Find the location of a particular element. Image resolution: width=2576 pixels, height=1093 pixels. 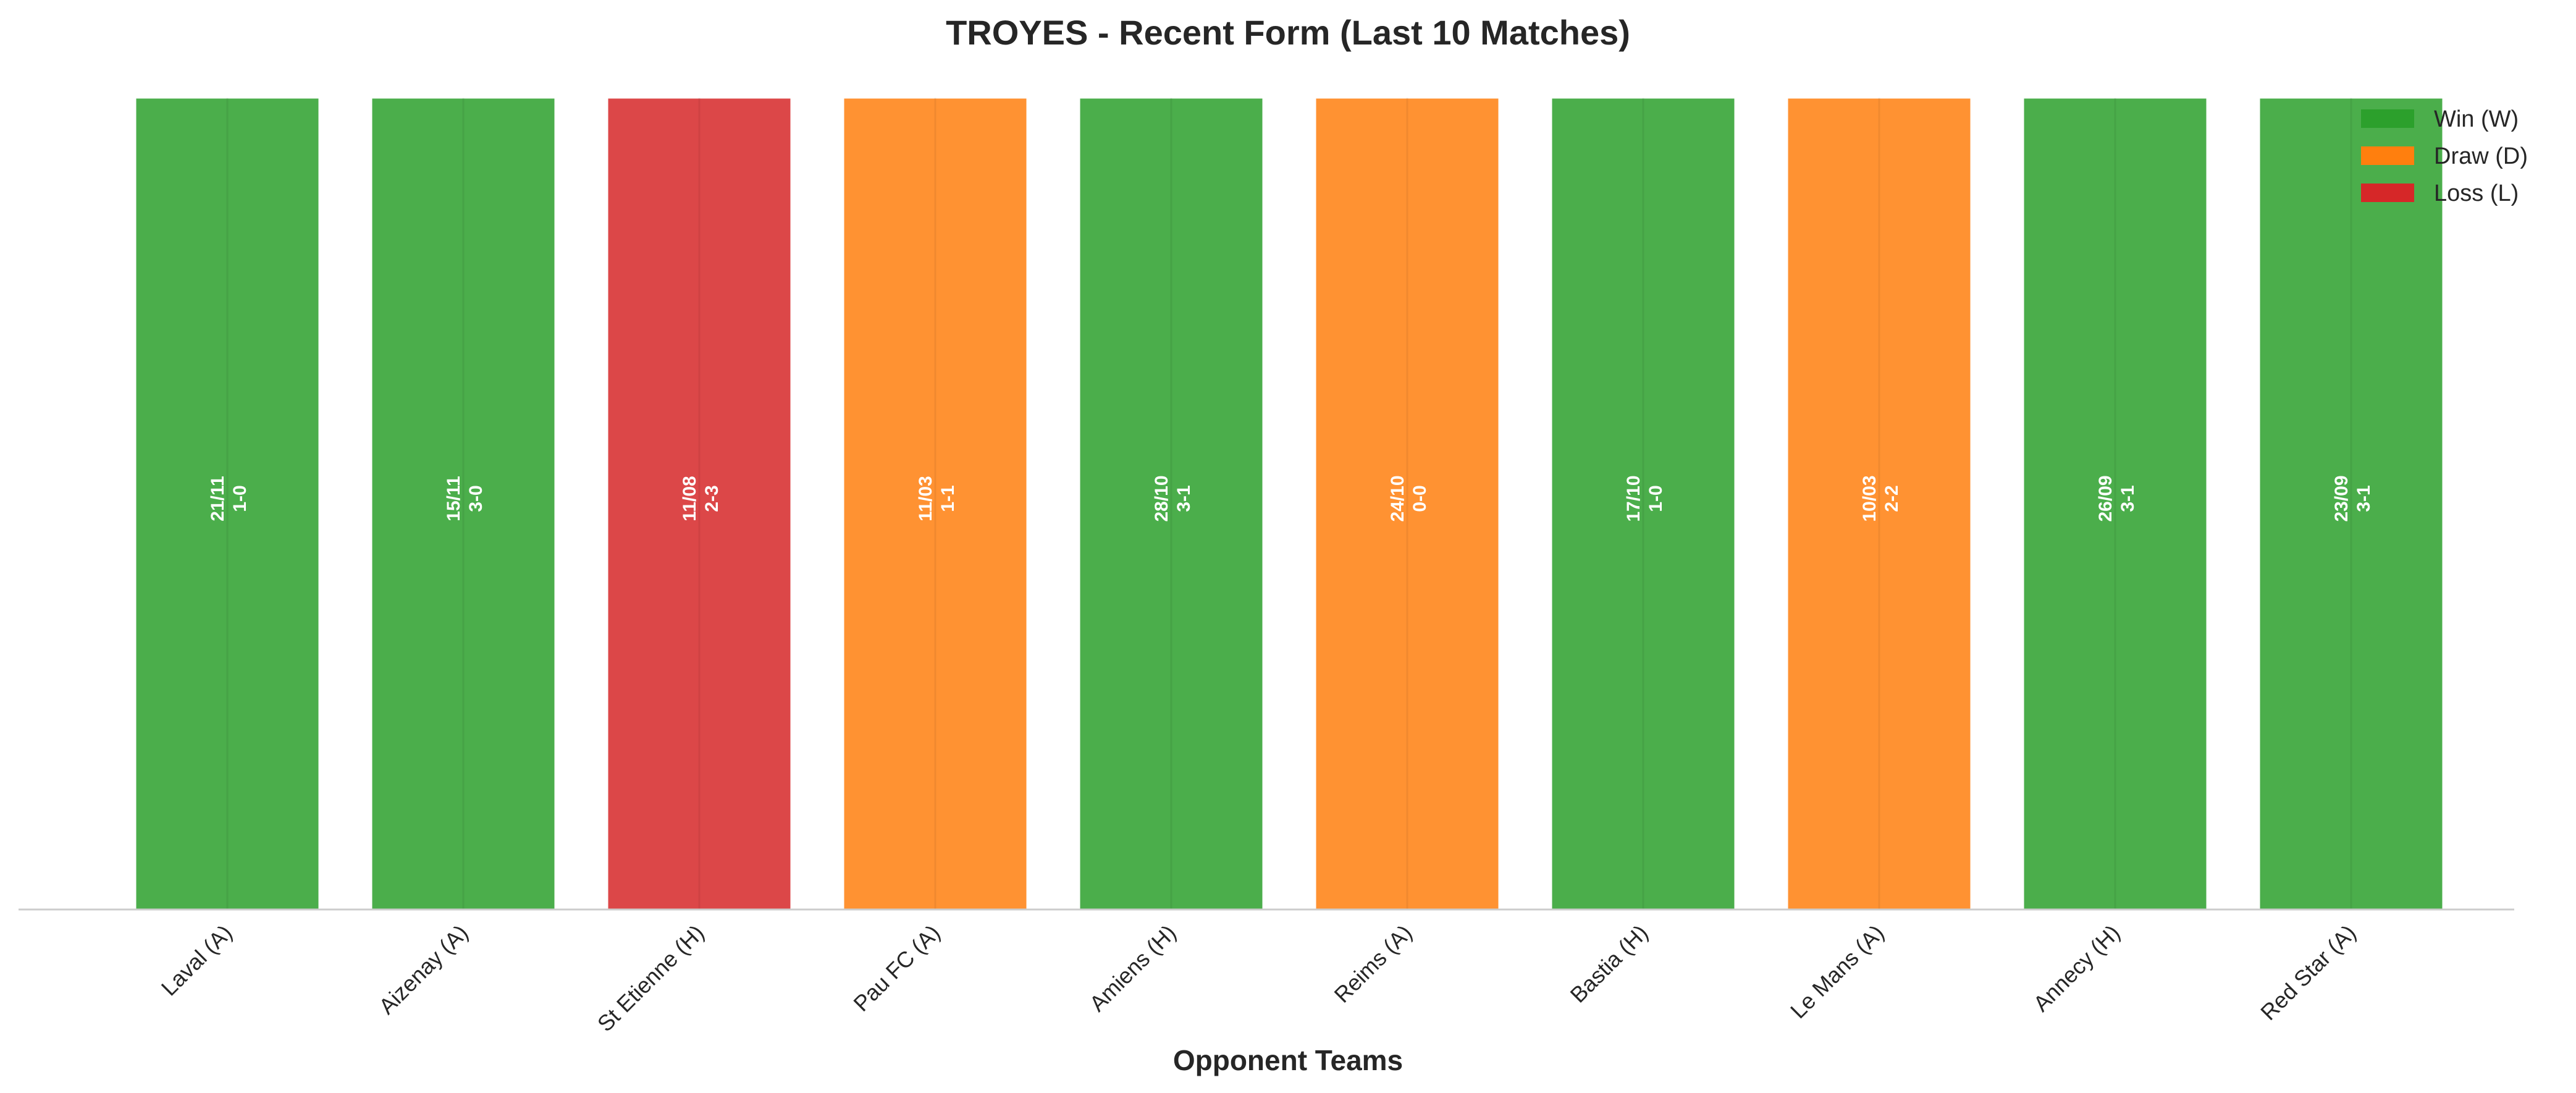

bar-date-label: 17/10 is located at coordinates (1633, 498).